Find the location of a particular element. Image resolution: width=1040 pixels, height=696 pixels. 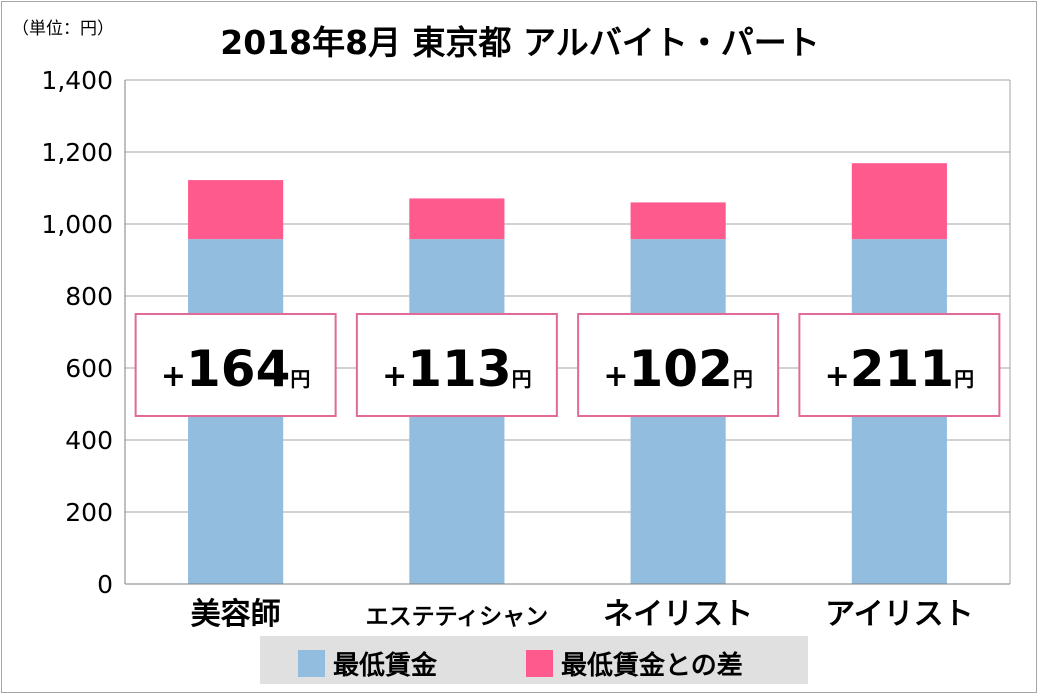

callout-value: 211 is located at coordinates (902, 369).